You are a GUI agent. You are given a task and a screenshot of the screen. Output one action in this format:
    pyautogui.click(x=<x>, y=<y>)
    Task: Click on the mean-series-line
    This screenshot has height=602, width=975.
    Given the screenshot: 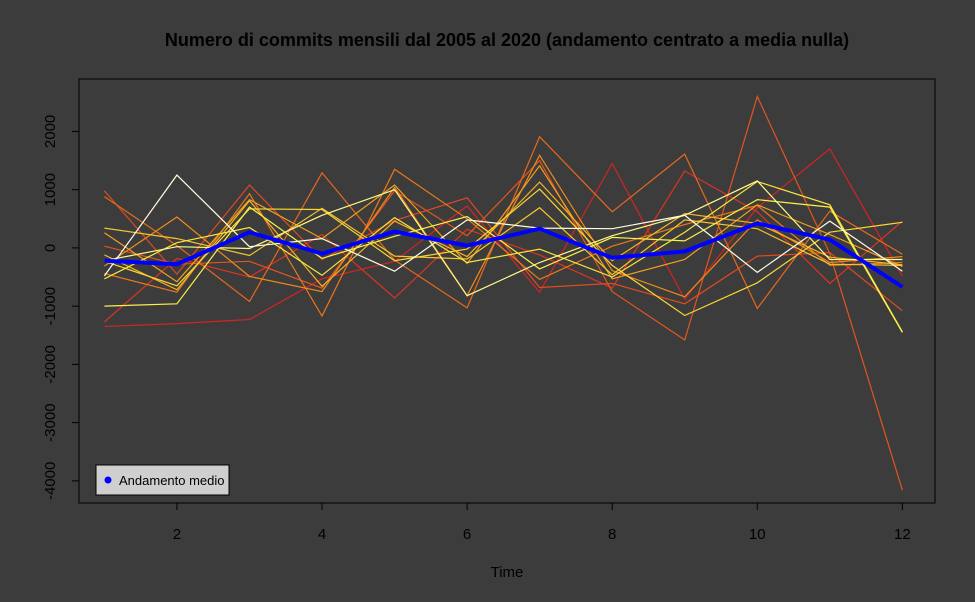 What is the action you would take?
    pyautogui.click(x=504, y=255)
    